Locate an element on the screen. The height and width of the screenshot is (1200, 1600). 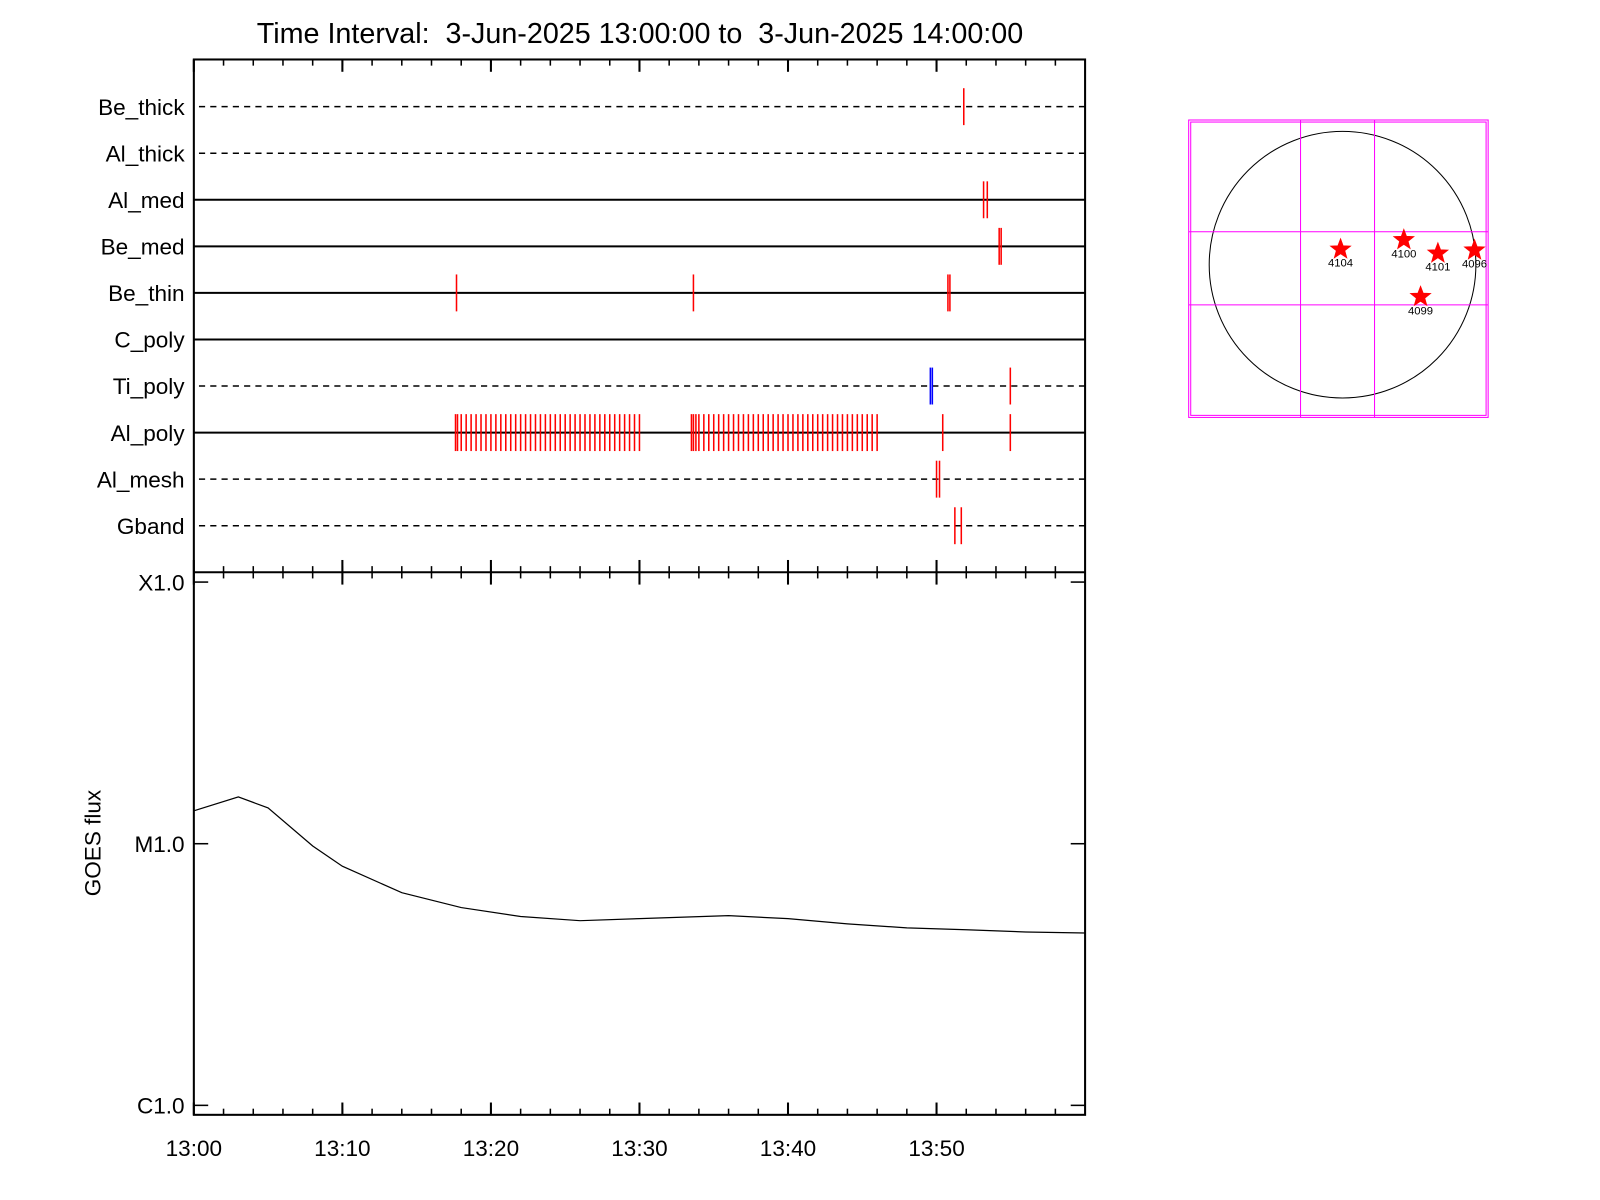
x-tick-label: 13:30 is located at coordinates (639, 1148).